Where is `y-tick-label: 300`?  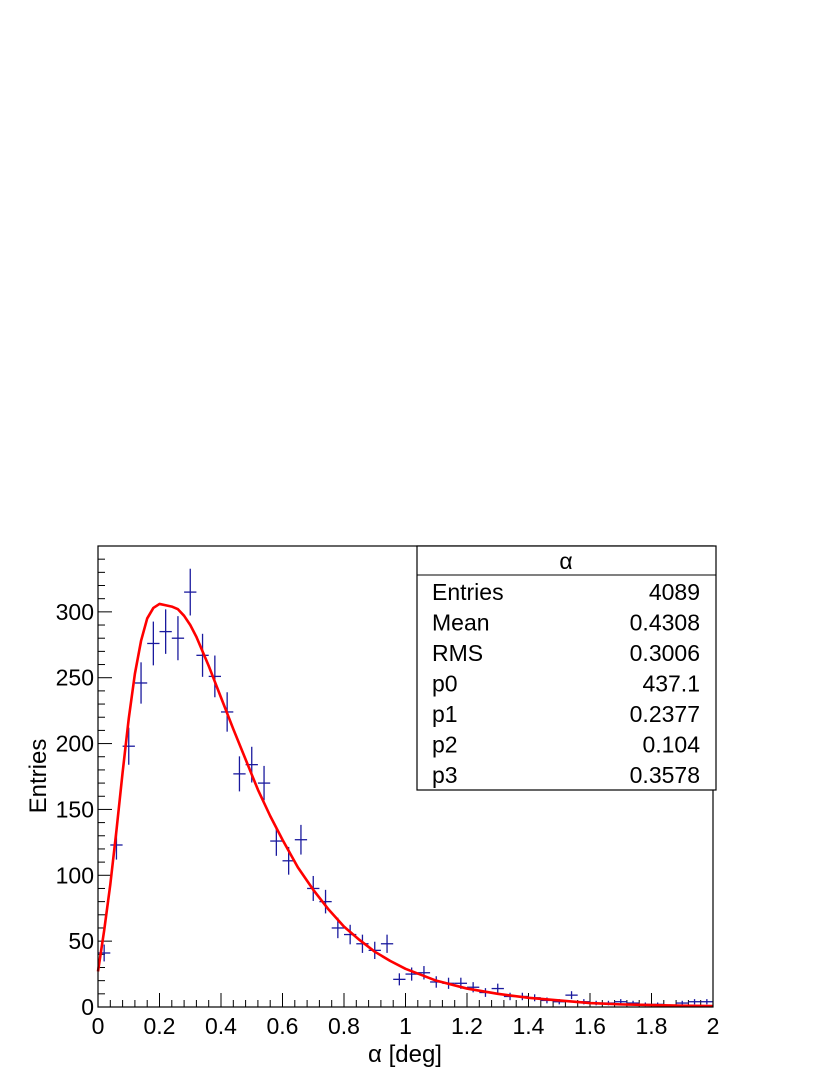
y-tick-label: 300 is located at coordinates (75, 612).